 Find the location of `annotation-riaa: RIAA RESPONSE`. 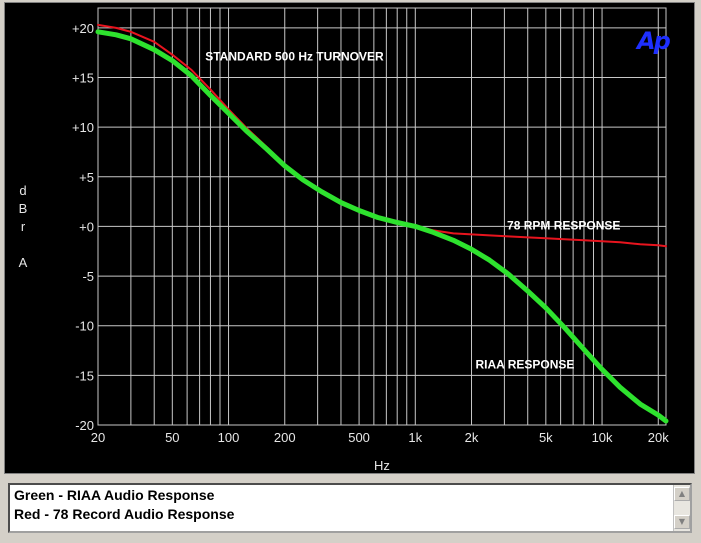

annotation-riaa: RIAA RESPONSE is located at coordinates (524, 364).